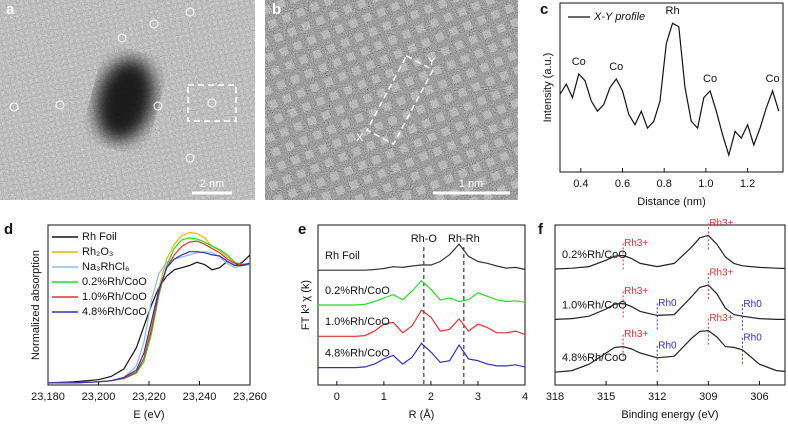 This screenshot has width=788, height=436. What do you see at coordinates (705, 184) in the screenshot?
I see `x-tick-label: 1.0` at bounding box center [705, 184].